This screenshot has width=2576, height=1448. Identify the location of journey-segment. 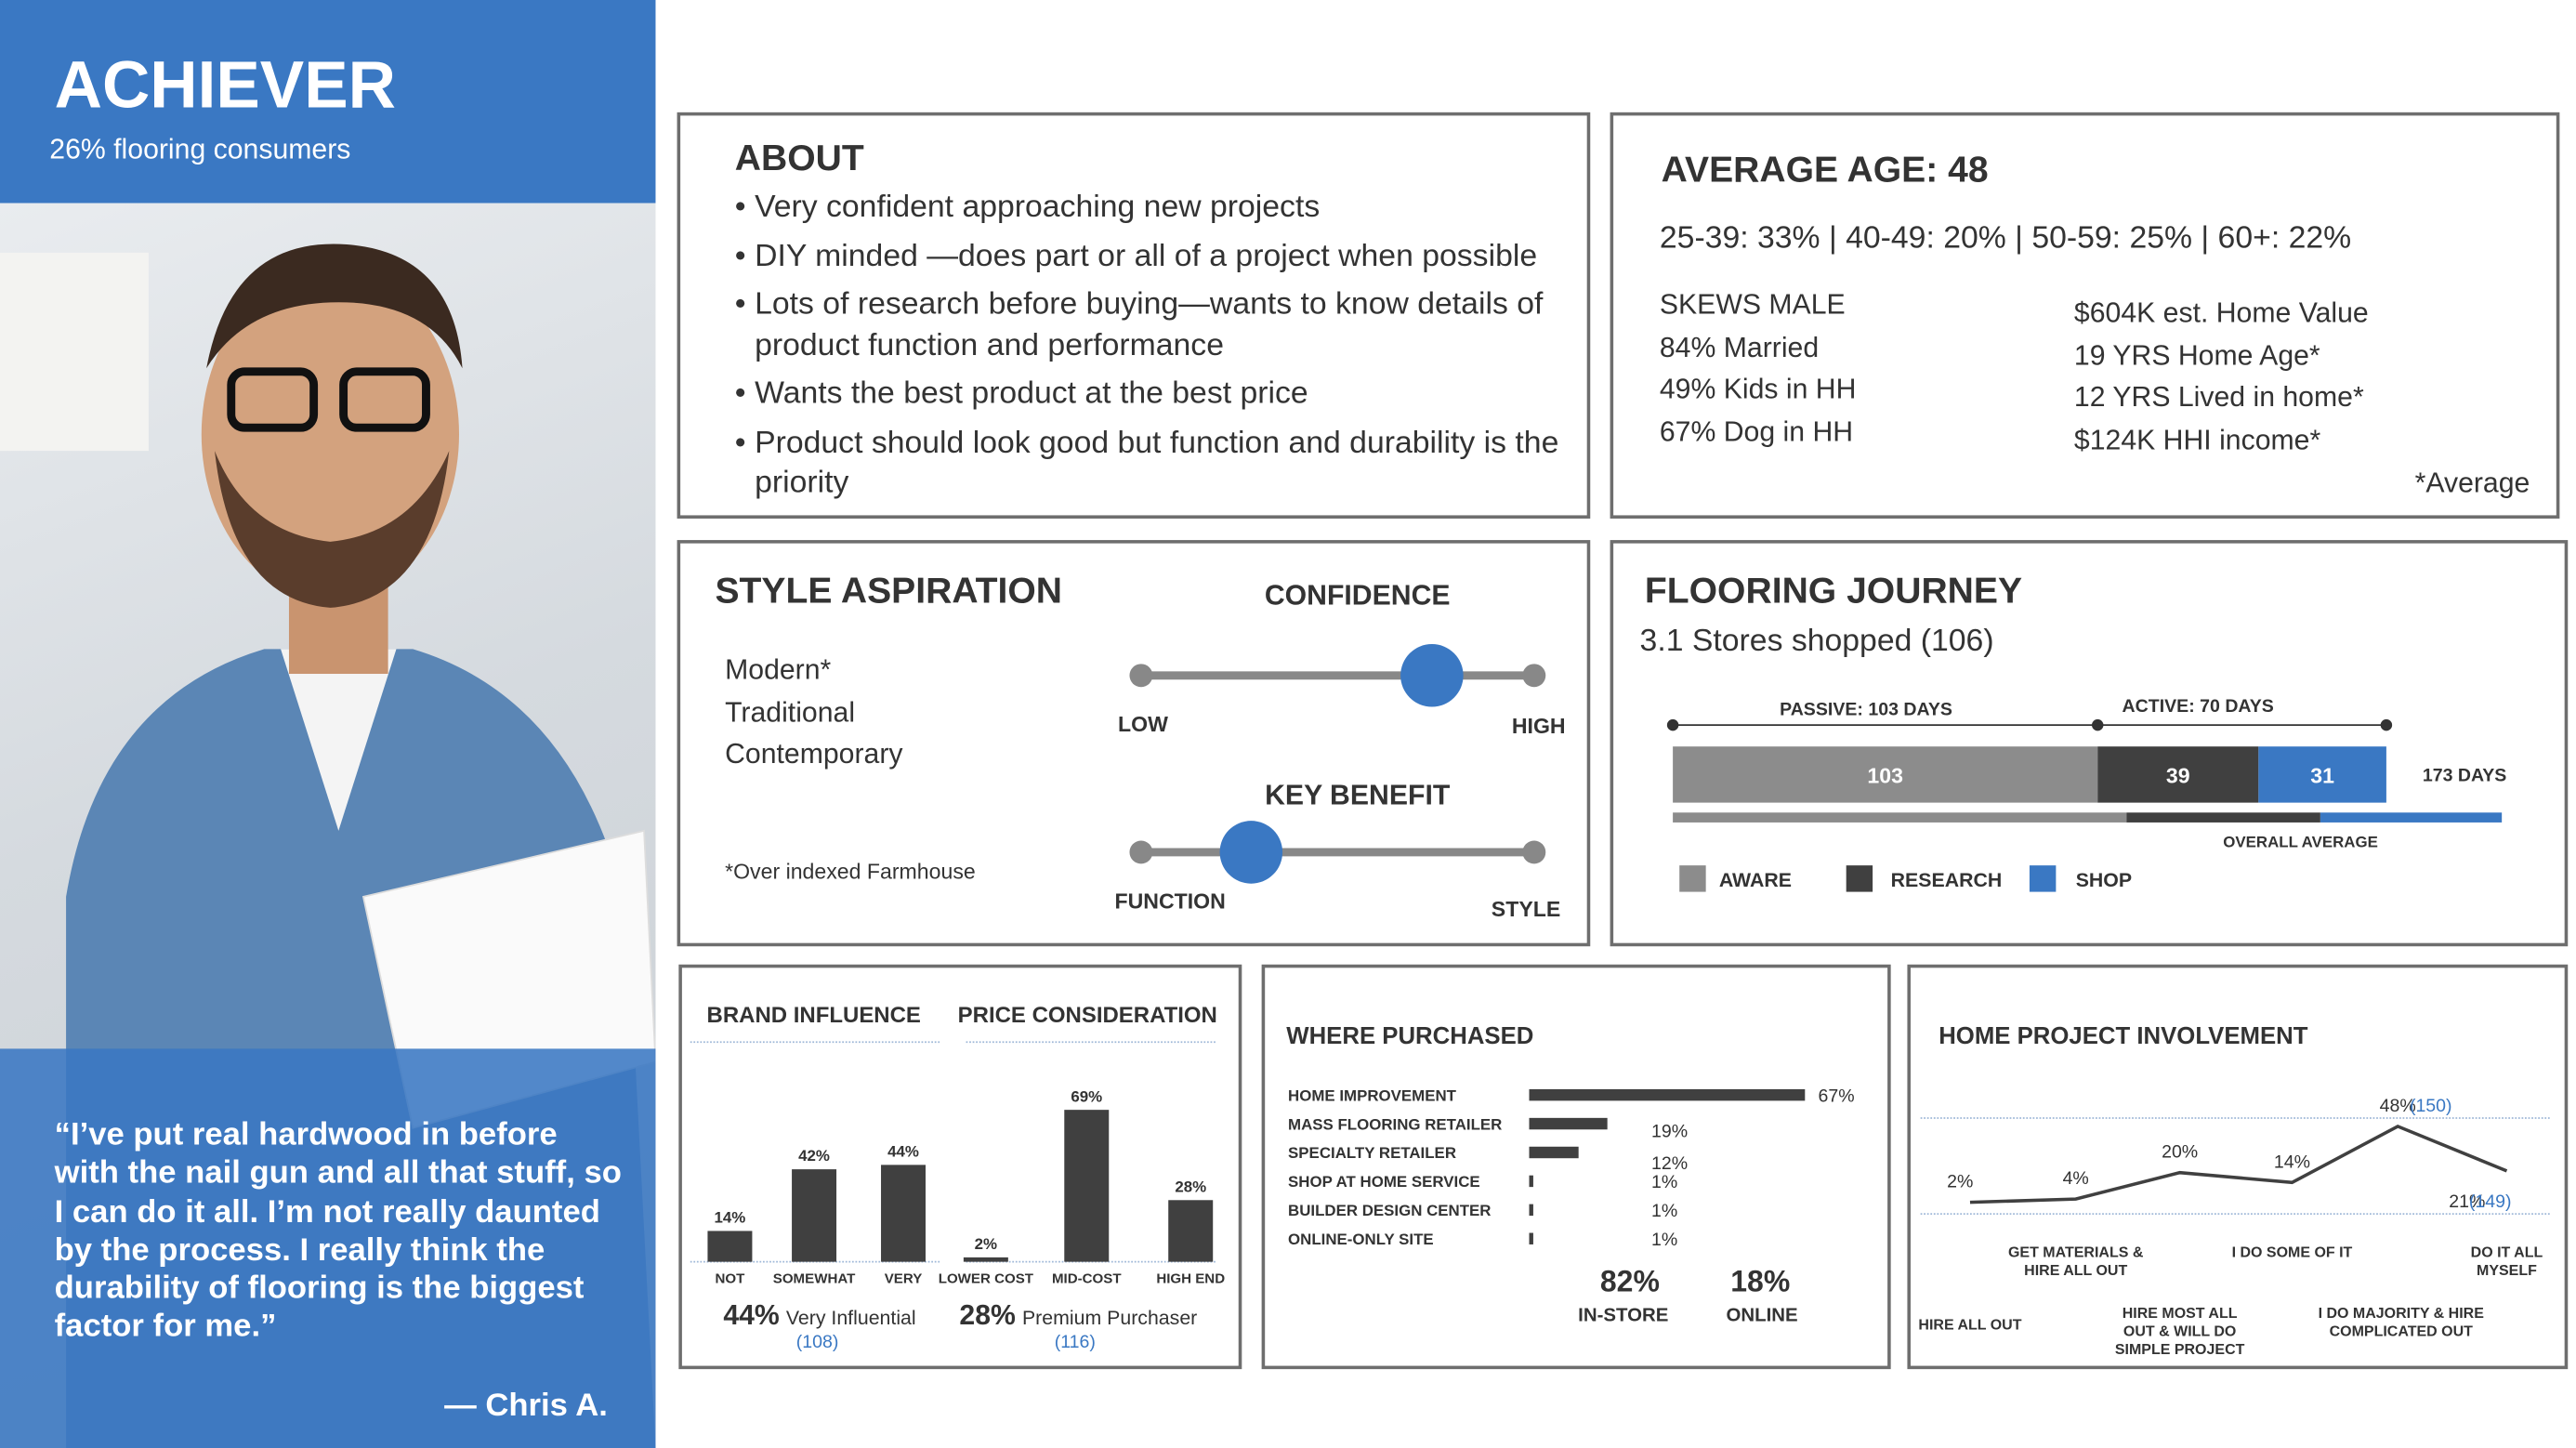
(1885, 774).